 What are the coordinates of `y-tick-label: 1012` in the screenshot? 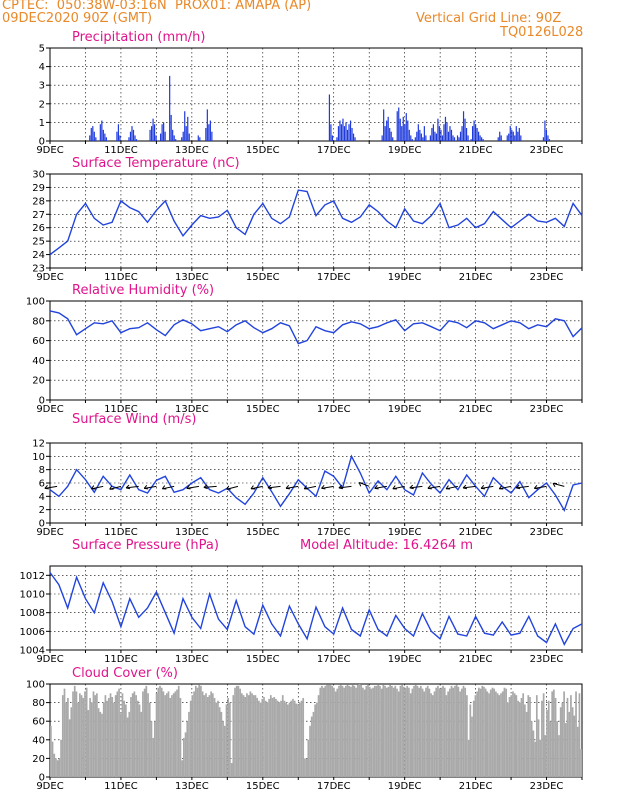 It's located at (32, 576).